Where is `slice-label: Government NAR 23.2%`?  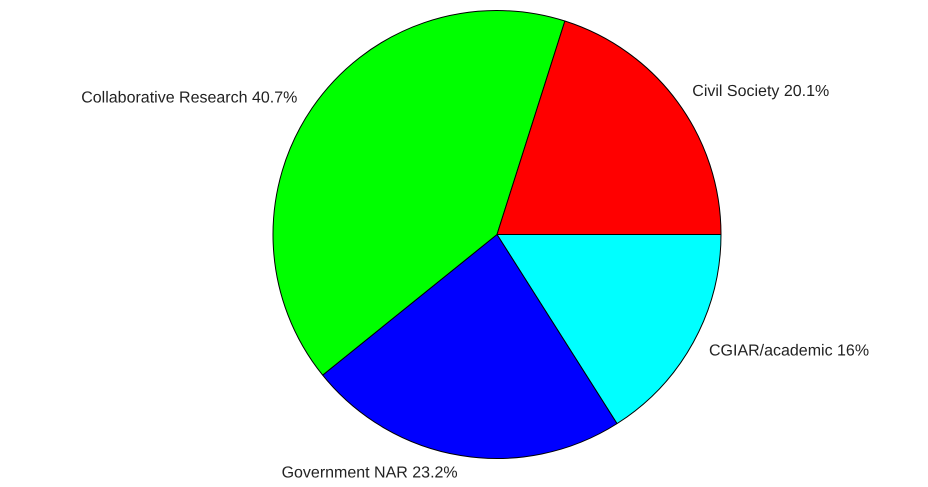
slice-label: Government NAR 23.2% is located at coordinates (370, 473).